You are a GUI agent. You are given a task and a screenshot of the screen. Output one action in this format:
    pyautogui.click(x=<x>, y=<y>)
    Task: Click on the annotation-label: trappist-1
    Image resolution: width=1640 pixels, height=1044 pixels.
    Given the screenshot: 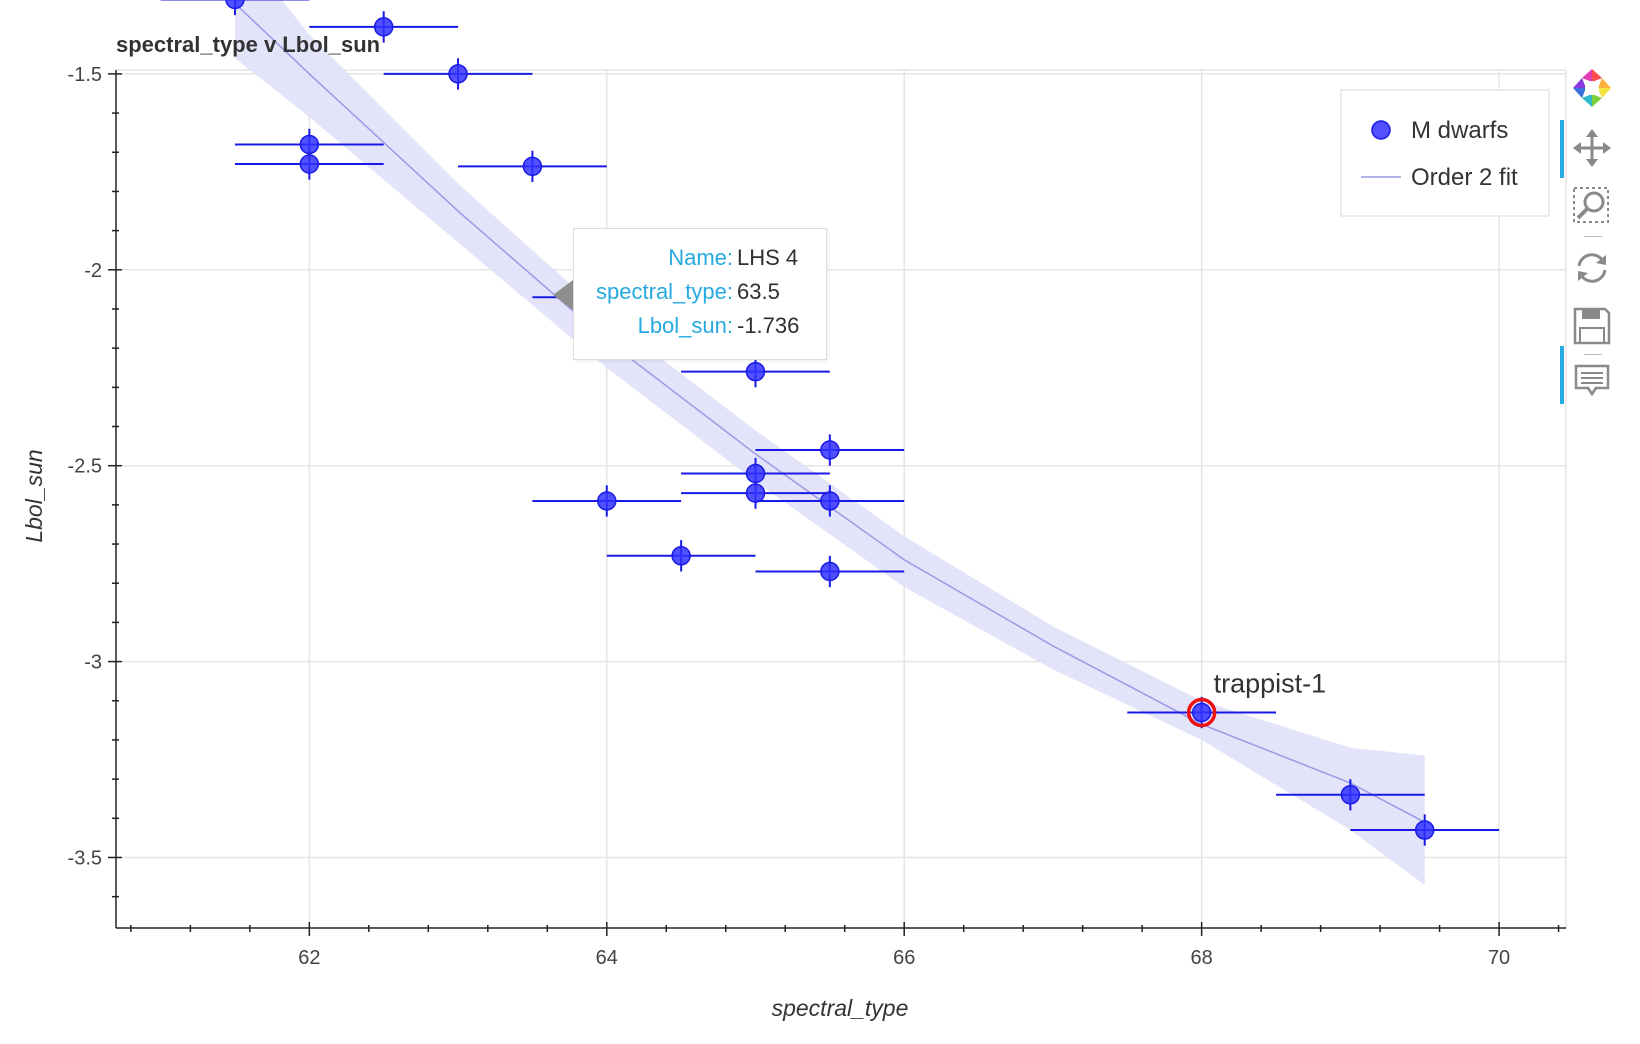 What is the action you would take?
    pyautogui.click(x=1270, y=684)
    